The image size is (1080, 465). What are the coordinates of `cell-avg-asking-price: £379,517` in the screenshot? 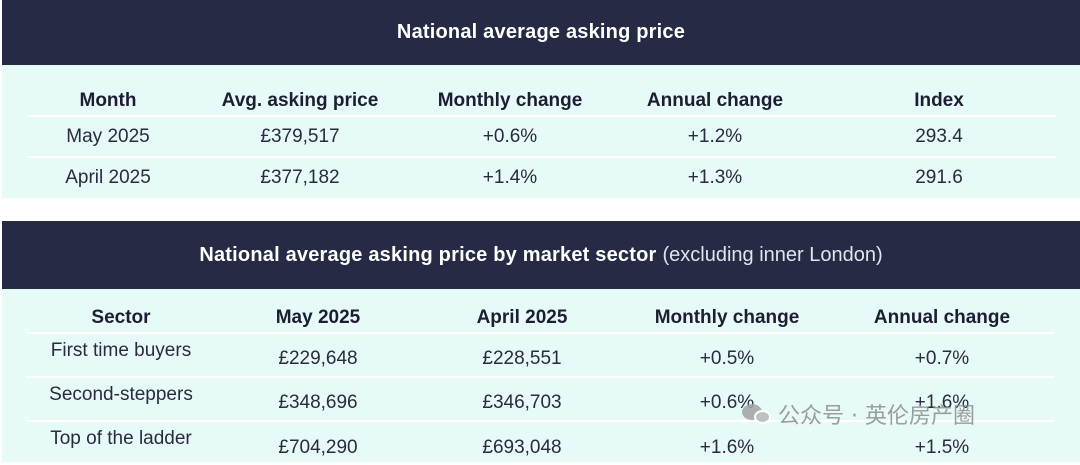 It's located at (300, 136).